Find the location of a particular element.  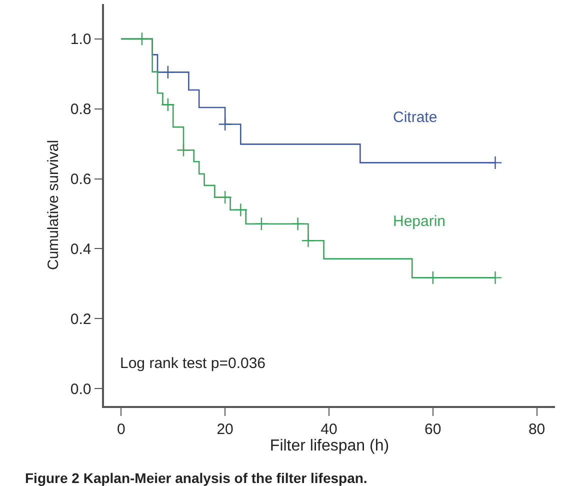

x-tick-label: 40 is located at coordinates (329, 429).